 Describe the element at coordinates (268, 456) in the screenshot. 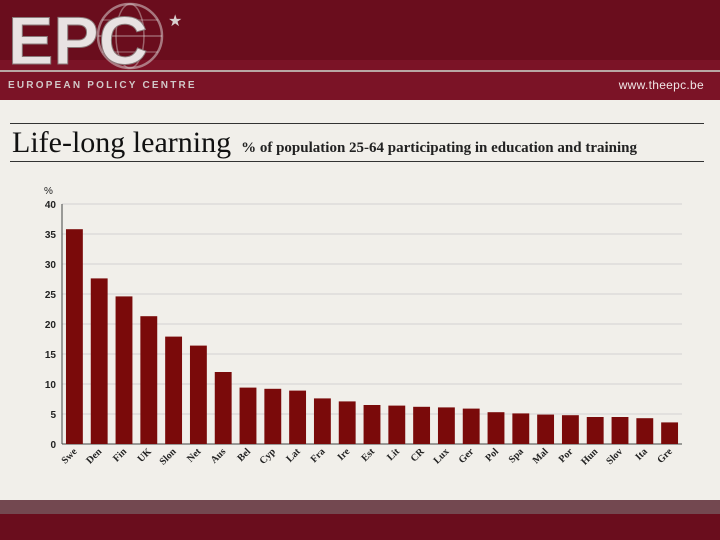

I see `x-tick-label: Cyp` at that location.